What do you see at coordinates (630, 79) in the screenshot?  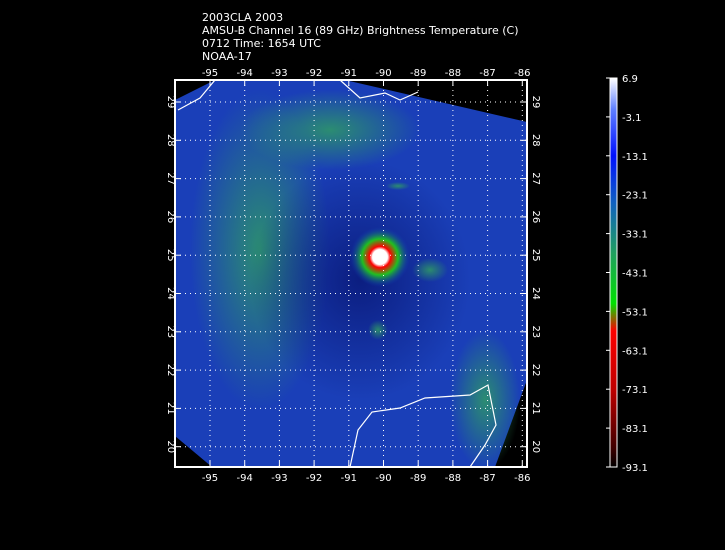 I see `colorbar-label: 6.9` at bounding box center [630, 79].